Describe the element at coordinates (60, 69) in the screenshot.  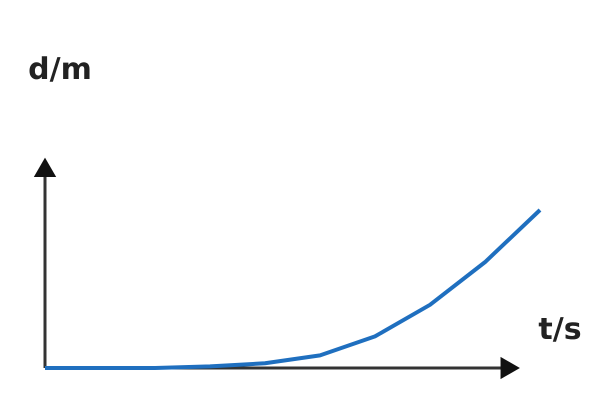
I see `y-axis-title: d/m` at that location.